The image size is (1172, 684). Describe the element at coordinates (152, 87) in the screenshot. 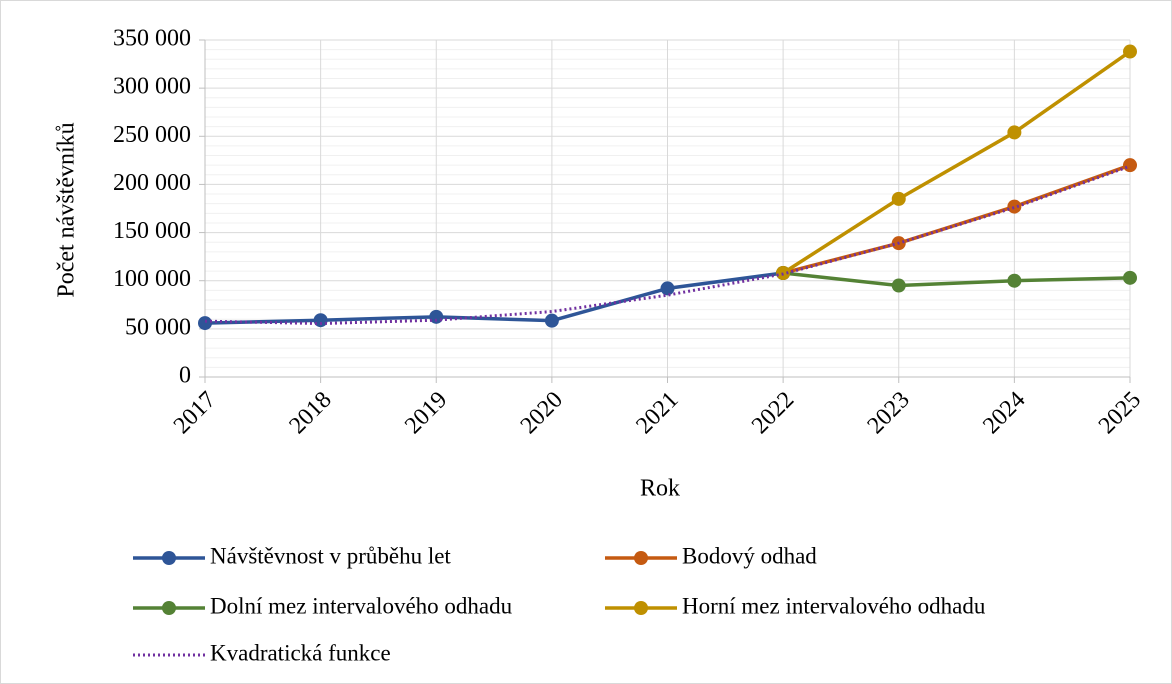

I see `y-tick-label: 300 000` at that location.